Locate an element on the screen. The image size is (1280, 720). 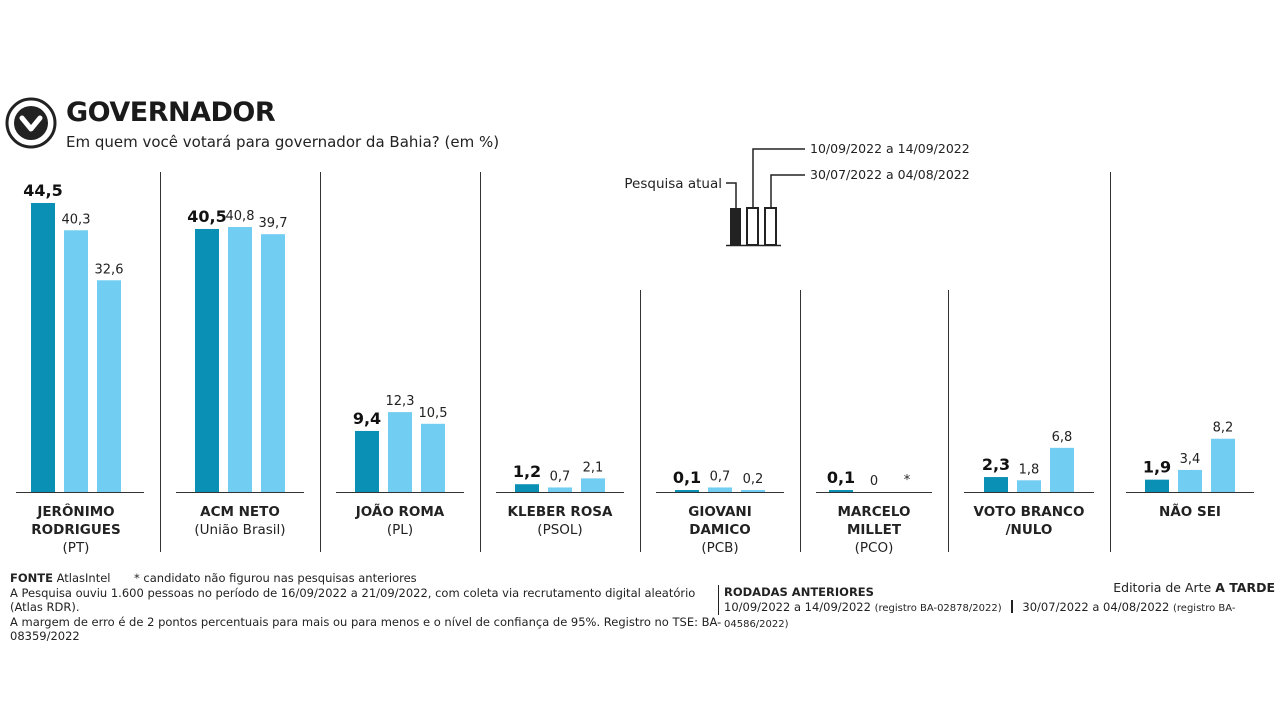
legend-swatch-current is located at coordinates (735, 226).